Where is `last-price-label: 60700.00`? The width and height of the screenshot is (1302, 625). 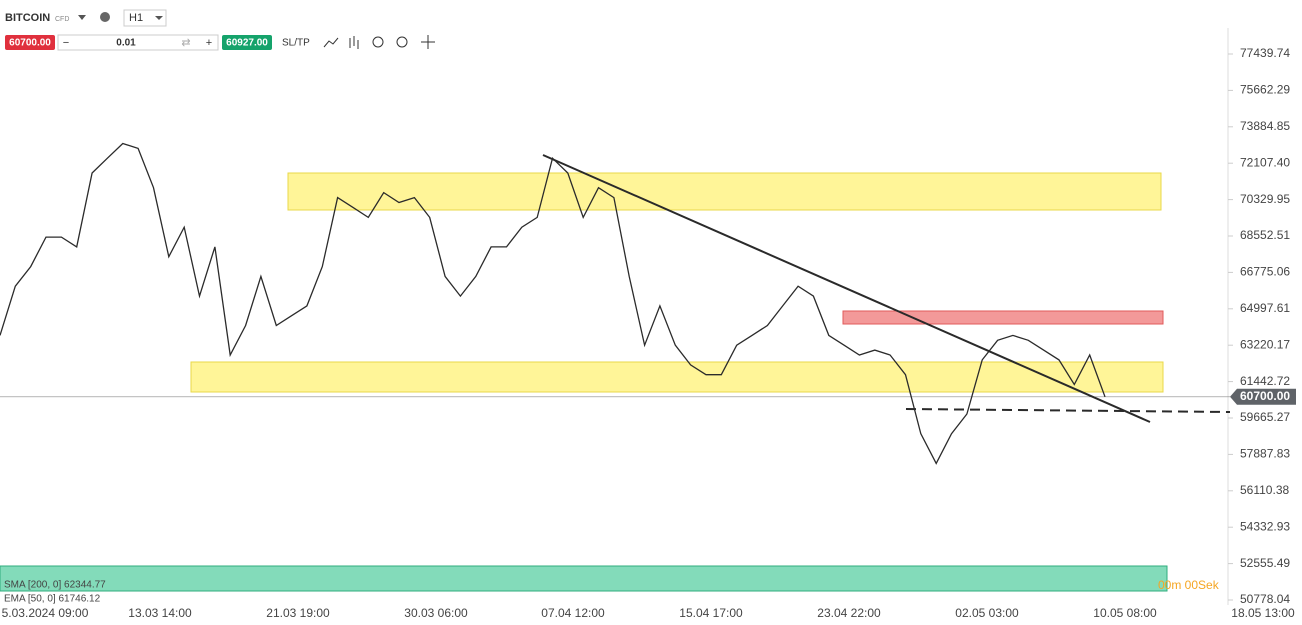
last-price-label: 60700.00 is located at coordinates (1265, 396).